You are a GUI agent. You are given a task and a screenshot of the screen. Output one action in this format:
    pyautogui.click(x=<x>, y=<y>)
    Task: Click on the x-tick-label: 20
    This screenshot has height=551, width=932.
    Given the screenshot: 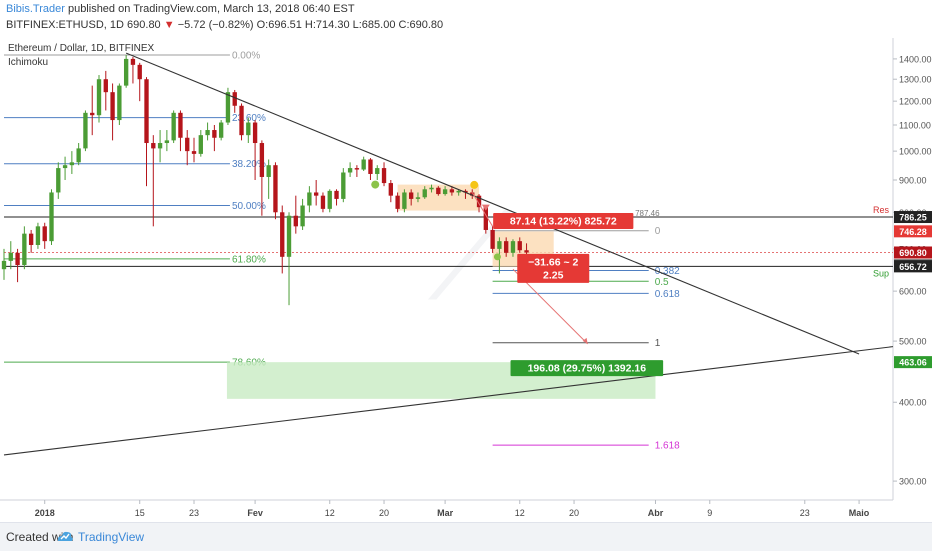 What is the action you would take?
    pyautogui.click(x=384, y=513)
    